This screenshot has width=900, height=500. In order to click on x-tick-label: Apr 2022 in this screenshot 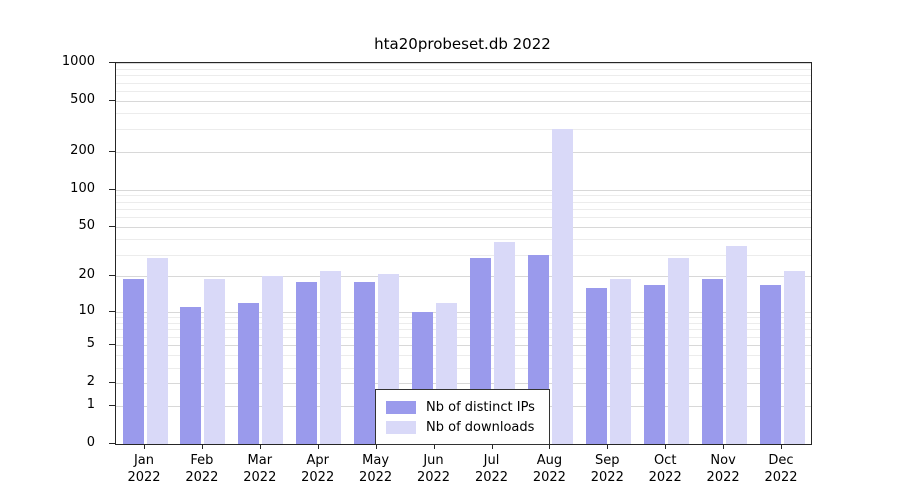, I will do `click(318, 469)`.